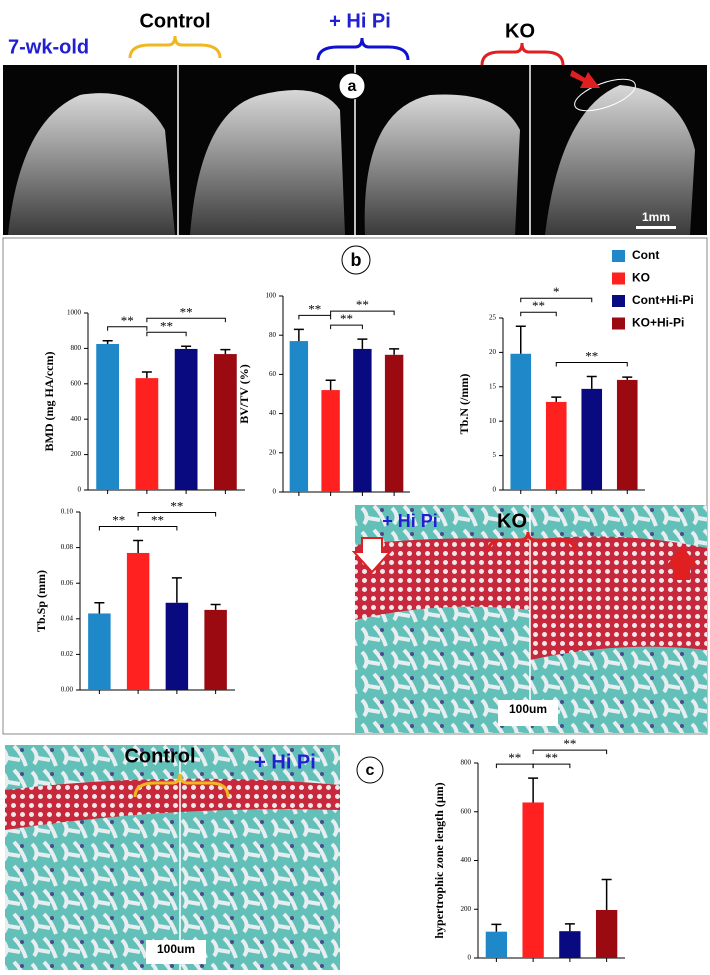 The image size is (710, 975). What do you see at coordinates (67, 547) in the screenshot?
I see `y-tick-label: 0.08` at bounding box center [67, 547].